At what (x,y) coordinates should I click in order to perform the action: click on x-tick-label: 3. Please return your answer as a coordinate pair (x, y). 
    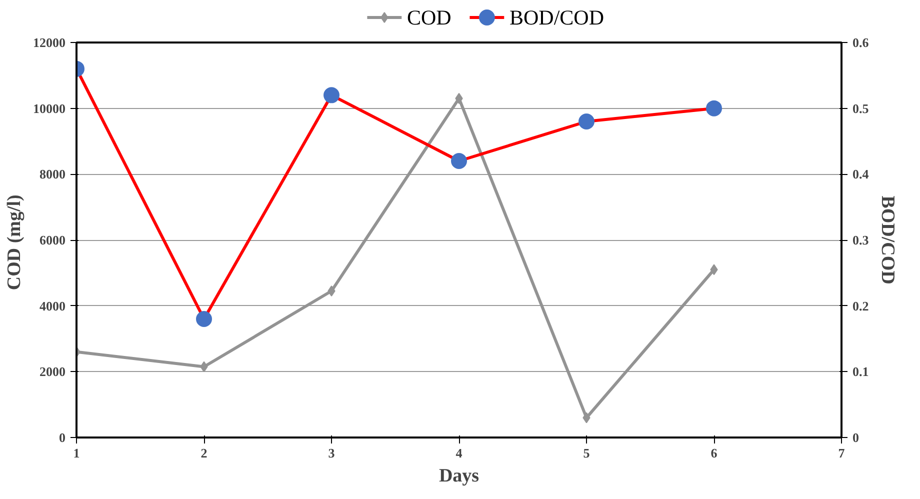
    Looking at the image, I should click on (332, 453).